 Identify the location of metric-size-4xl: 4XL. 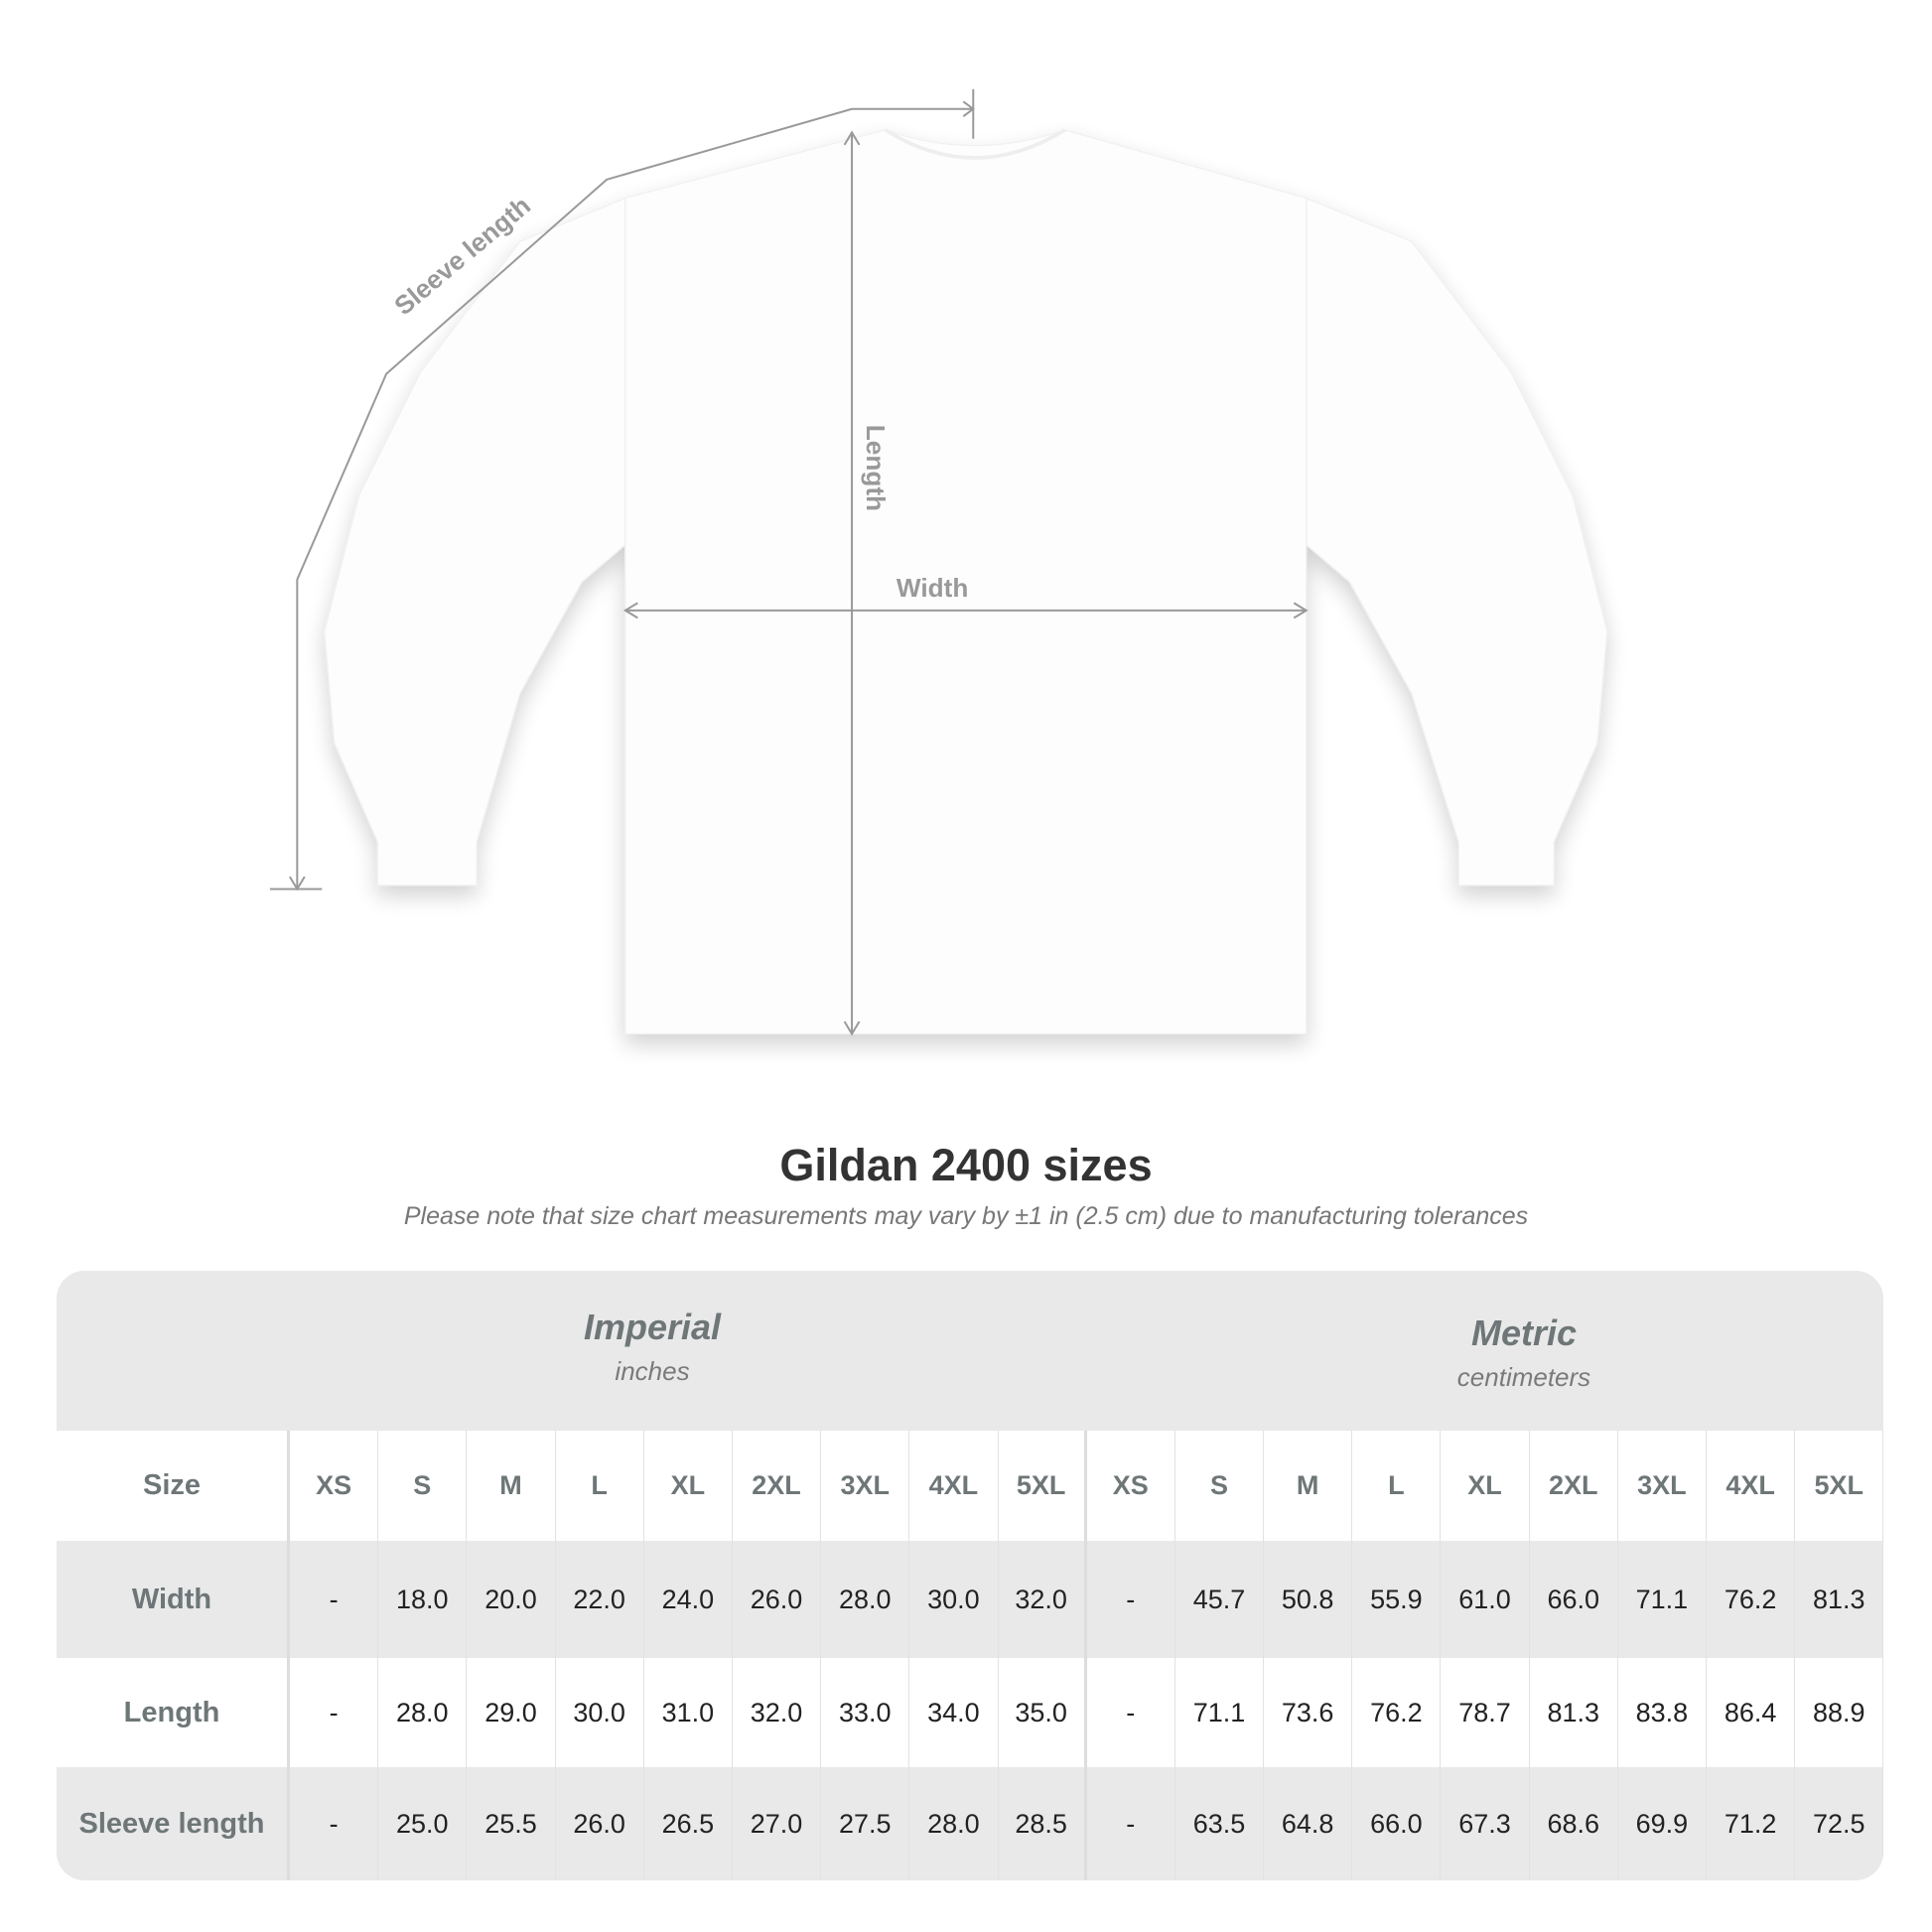
(1751, 1486).